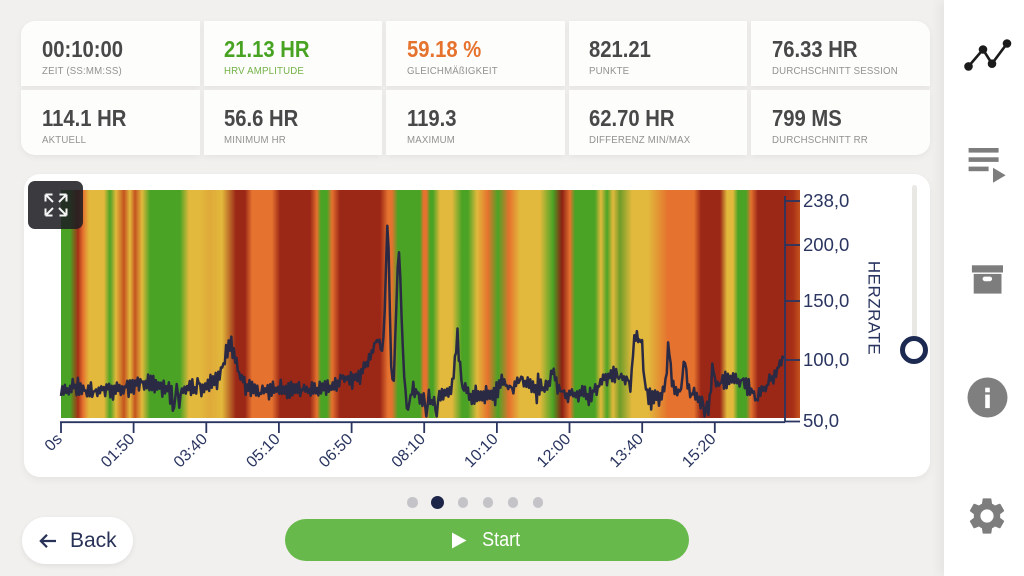 Image resolution: width=1024 pixels, height=576 pixels. What do you see at coordinates (627, 451) in the screenshot?
I see `svg-text: 13:40` at bounding box center [627, 451].